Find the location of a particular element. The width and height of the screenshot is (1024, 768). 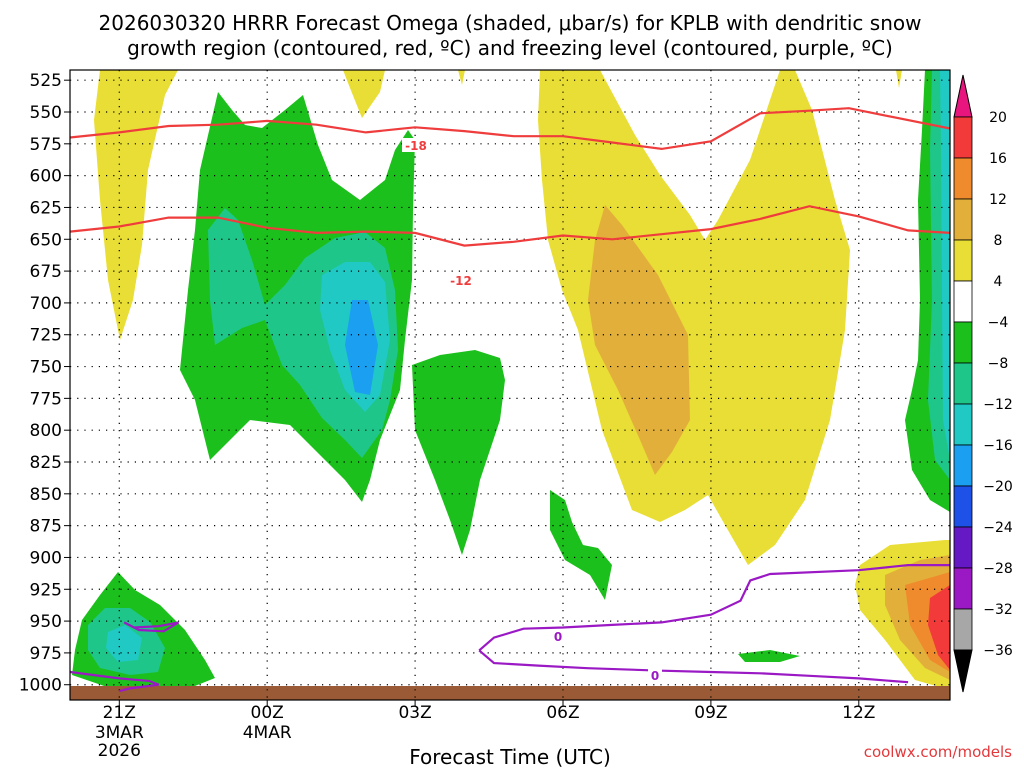

colorbar-tick-label: −8 is located at coordinates (998, 364).